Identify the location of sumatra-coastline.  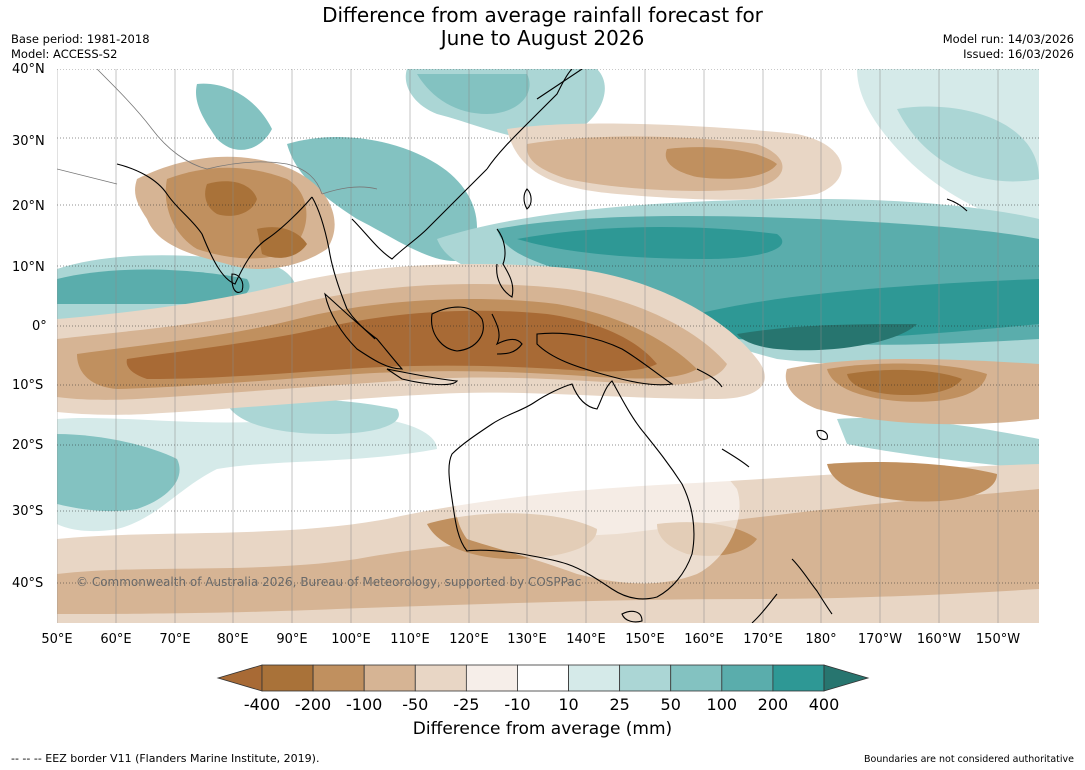
(364, 331).